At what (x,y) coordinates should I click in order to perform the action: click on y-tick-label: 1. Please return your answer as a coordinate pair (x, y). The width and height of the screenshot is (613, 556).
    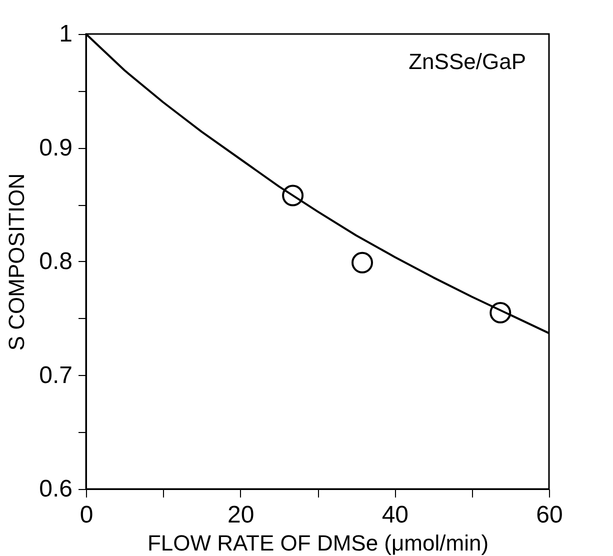
    Looking at the image, I should click on (65, 34).